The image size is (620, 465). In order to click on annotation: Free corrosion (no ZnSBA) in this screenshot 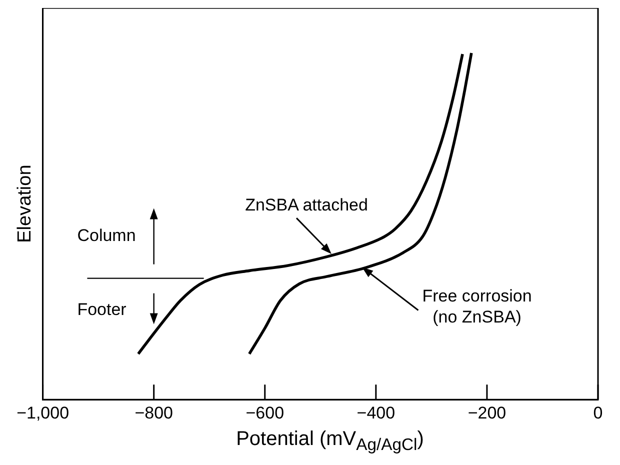, I will do `click(477, 306)`.